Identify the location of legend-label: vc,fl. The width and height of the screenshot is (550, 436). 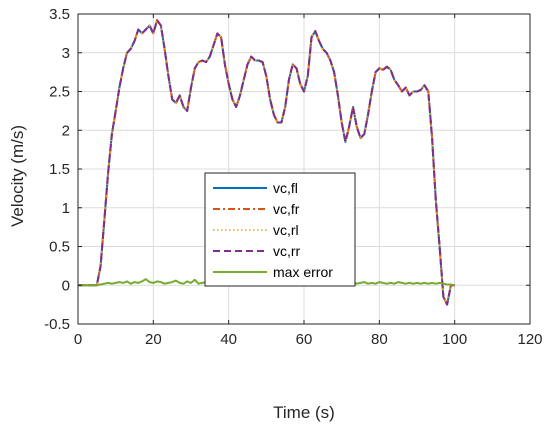
(285, 188).